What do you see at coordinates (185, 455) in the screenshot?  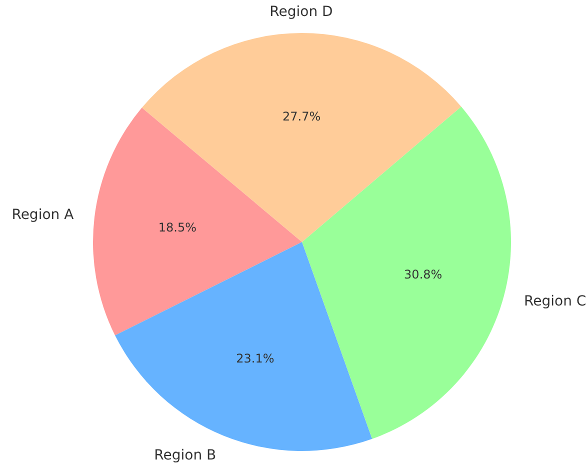 I see `slice-label: Region B` at bounding box center [185, 455].